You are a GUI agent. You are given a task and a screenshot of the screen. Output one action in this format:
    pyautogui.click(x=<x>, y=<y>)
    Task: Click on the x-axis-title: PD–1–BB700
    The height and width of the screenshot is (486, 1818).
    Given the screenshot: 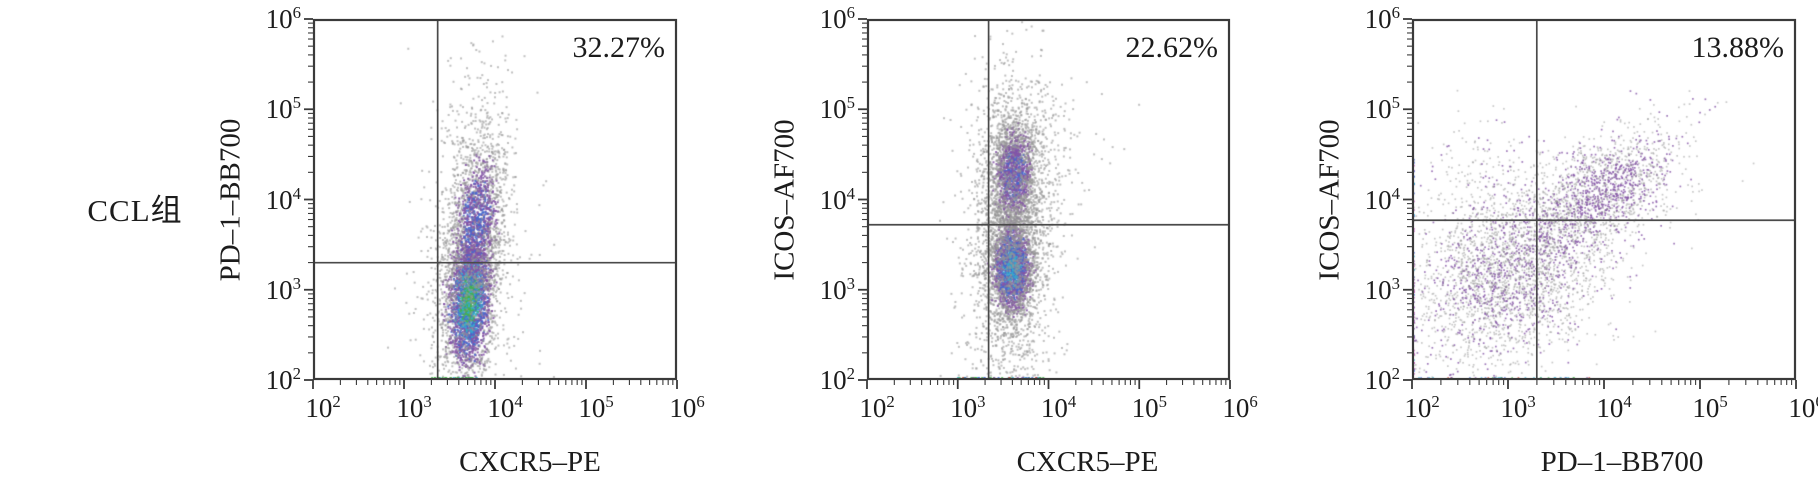 What is the action you would take?
    pyautogui.click(x=1622, y=462)
    